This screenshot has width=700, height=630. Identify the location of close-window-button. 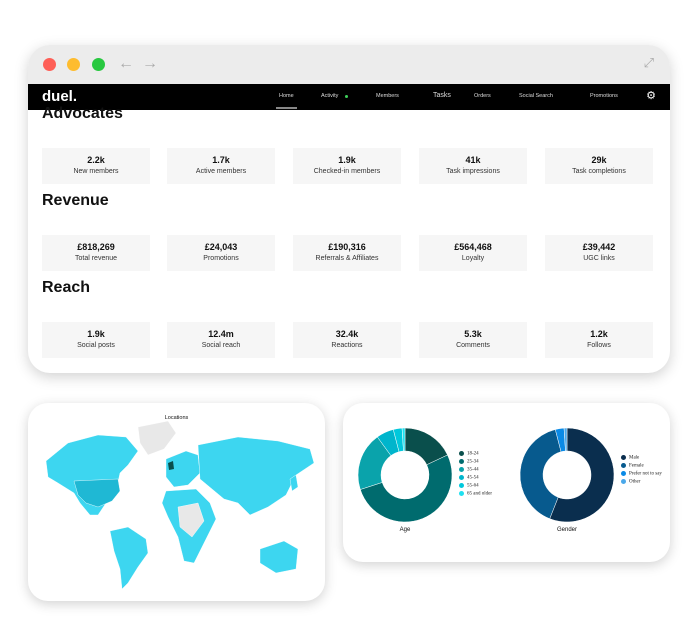
(49, 64).